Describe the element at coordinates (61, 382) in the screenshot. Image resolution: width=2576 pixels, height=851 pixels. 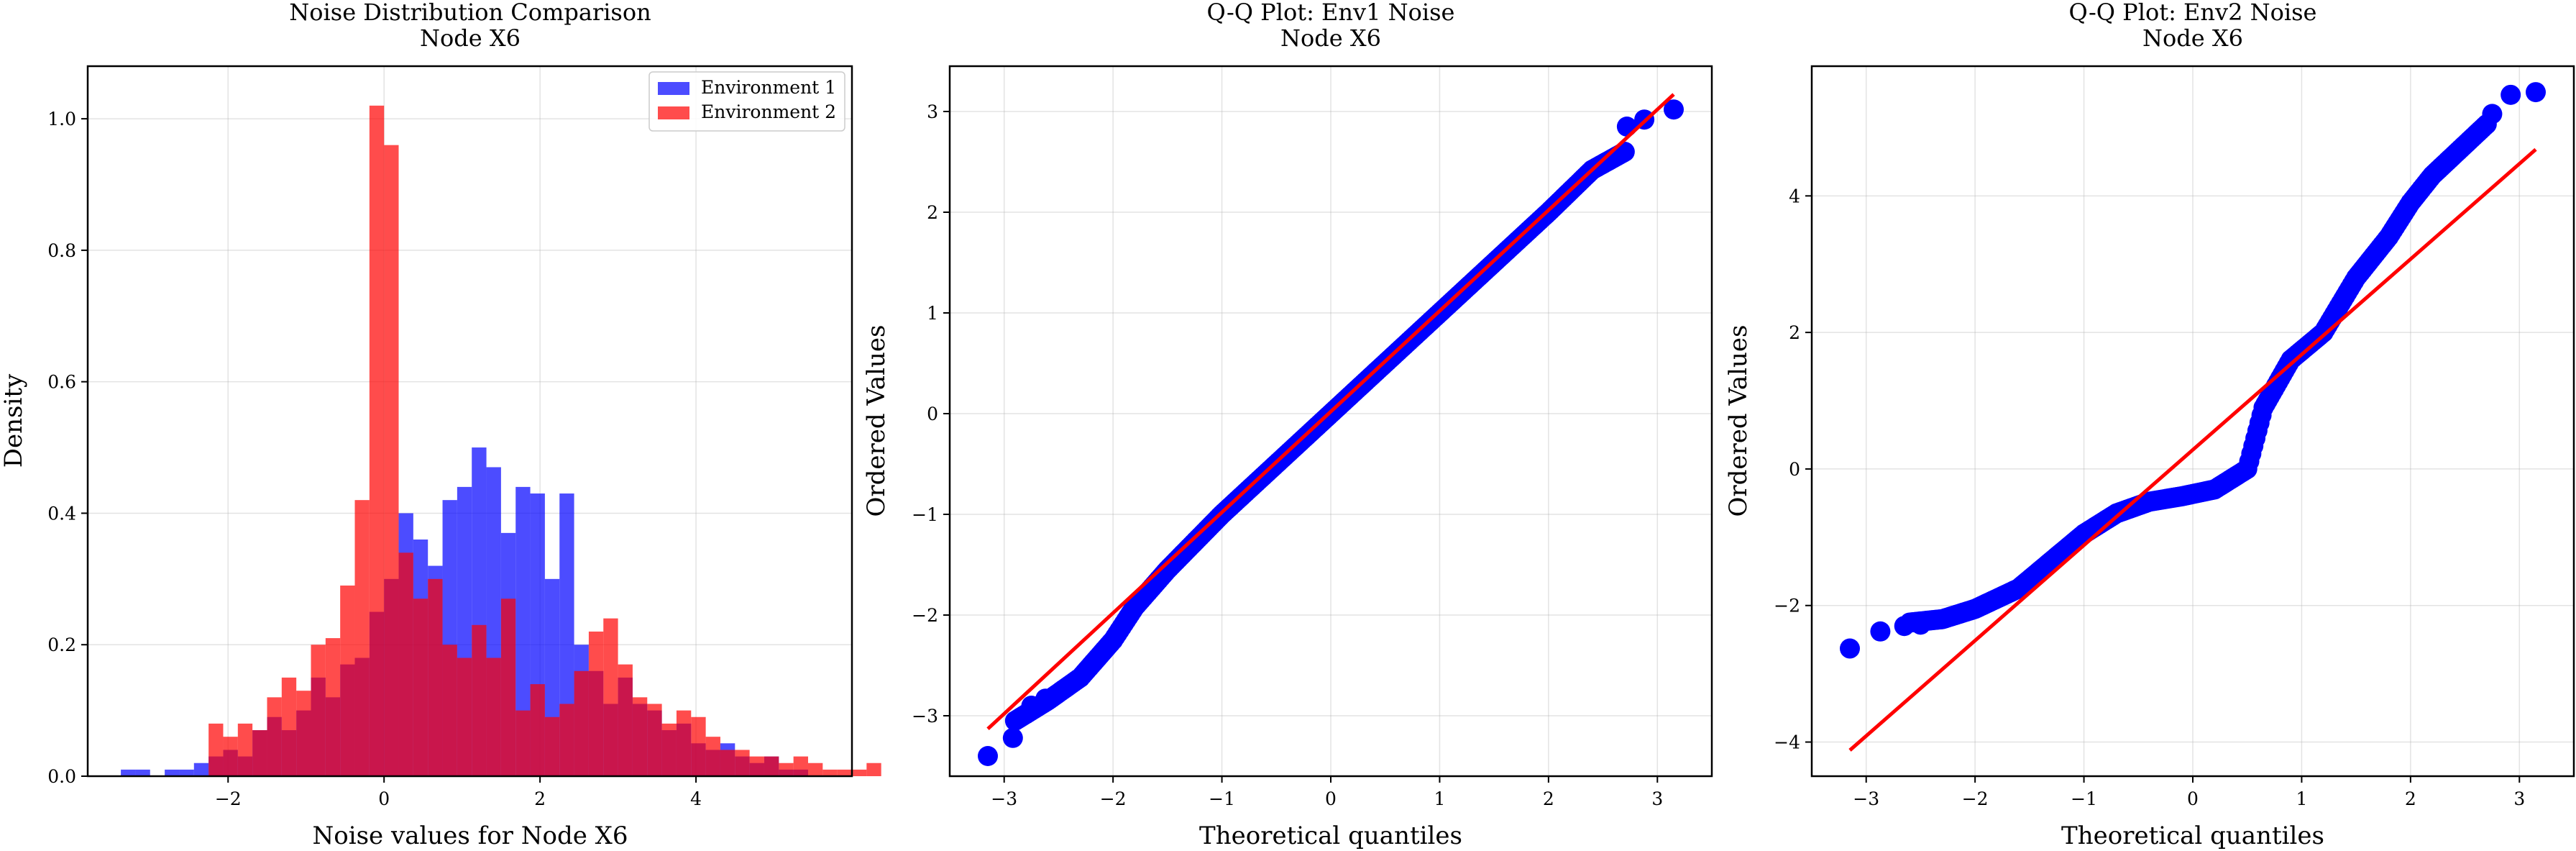
I see `y-tick-label: 0.6` at that location.